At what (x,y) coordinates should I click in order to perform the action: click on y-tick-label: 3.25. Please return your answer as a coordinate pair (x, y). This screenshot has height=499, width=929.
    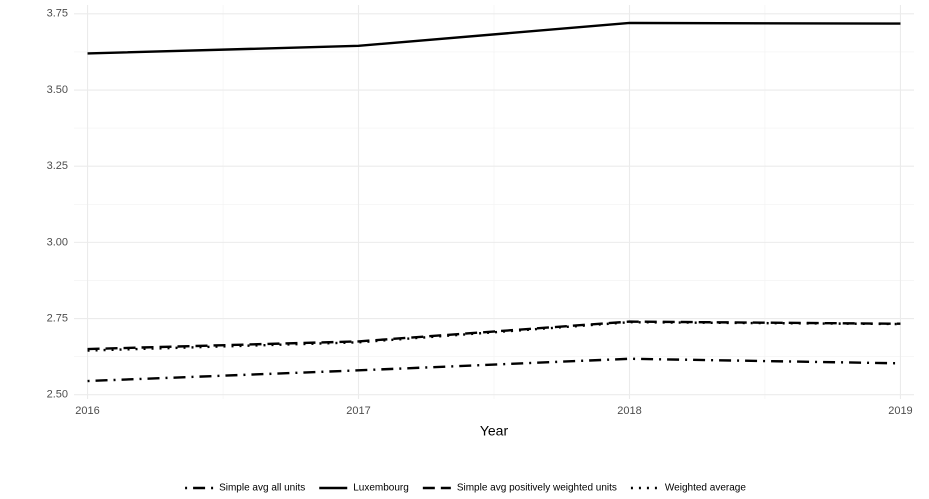
    Looking at the image, I should click on (57, 166).